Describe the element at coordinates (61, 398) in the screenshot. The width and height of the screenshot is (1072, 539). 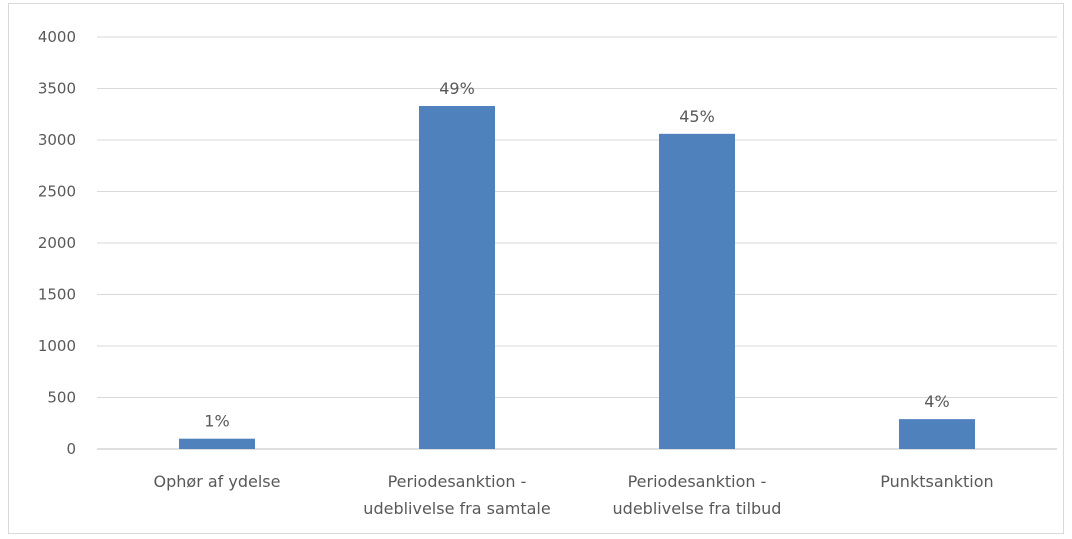
I see `y-tick-label: 500` at that location.